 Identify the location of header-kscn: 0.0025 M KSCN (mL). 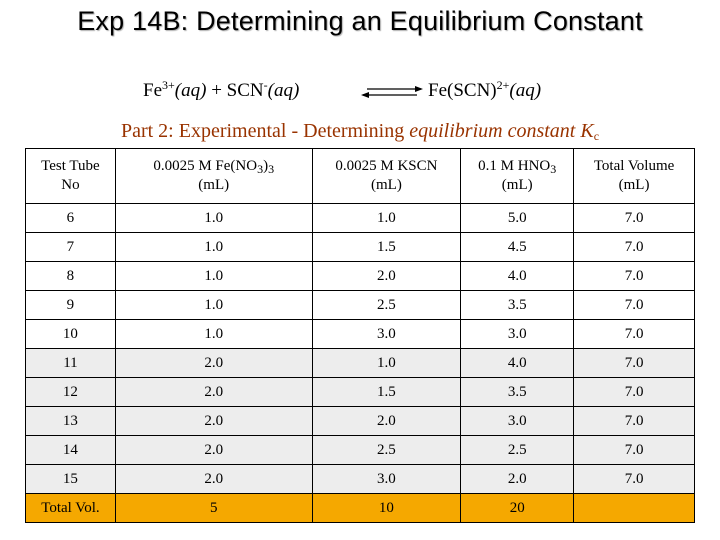
(386, 176).